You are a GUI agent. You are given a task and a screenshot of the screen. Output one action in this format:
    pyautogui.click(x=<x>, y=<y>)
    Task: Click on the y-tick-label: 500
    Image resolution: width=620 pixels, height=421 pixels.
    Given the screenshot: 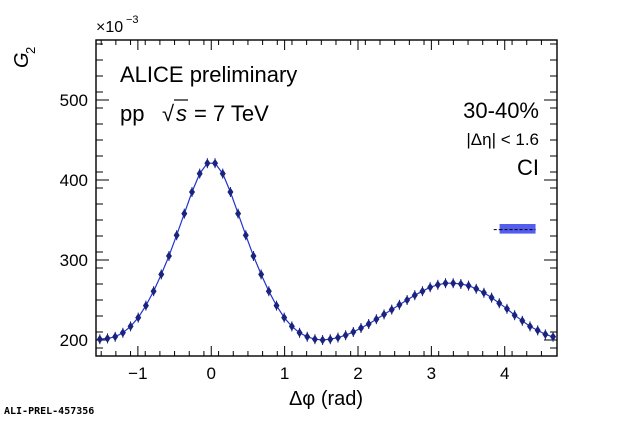 What is the action you would take?
    pyautogui.click(x=74, y=100)
    